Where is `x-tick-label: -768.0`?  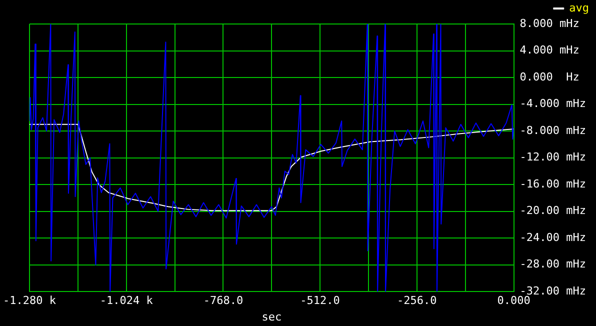 x-tick-label: -768.0 is located at coordinates (223, 301).